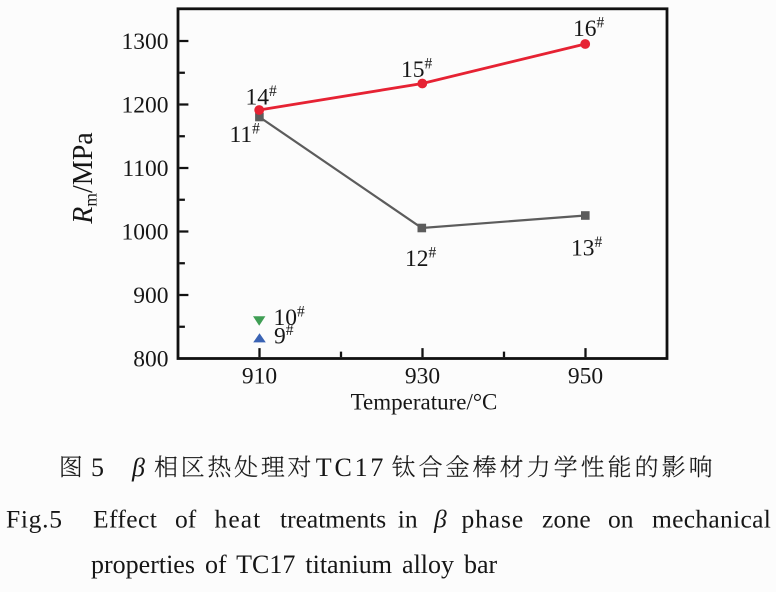  Describe the element at coordinates (259, 377) in the screenshot. I see `svg-text: 910` at that location.